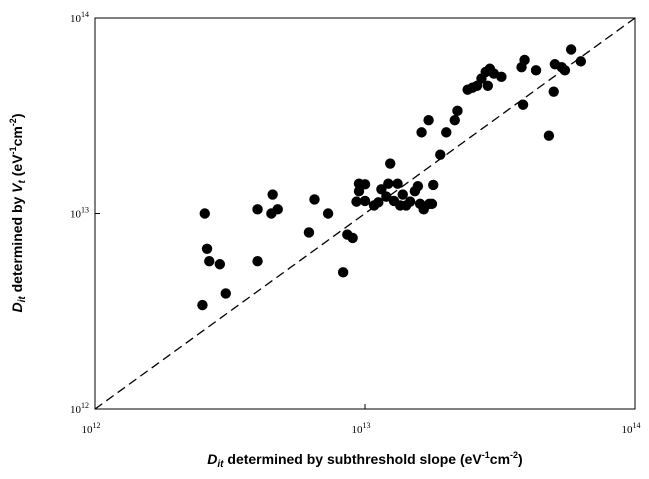  I want to click on x-label-suffix: ), so click(520, 459).